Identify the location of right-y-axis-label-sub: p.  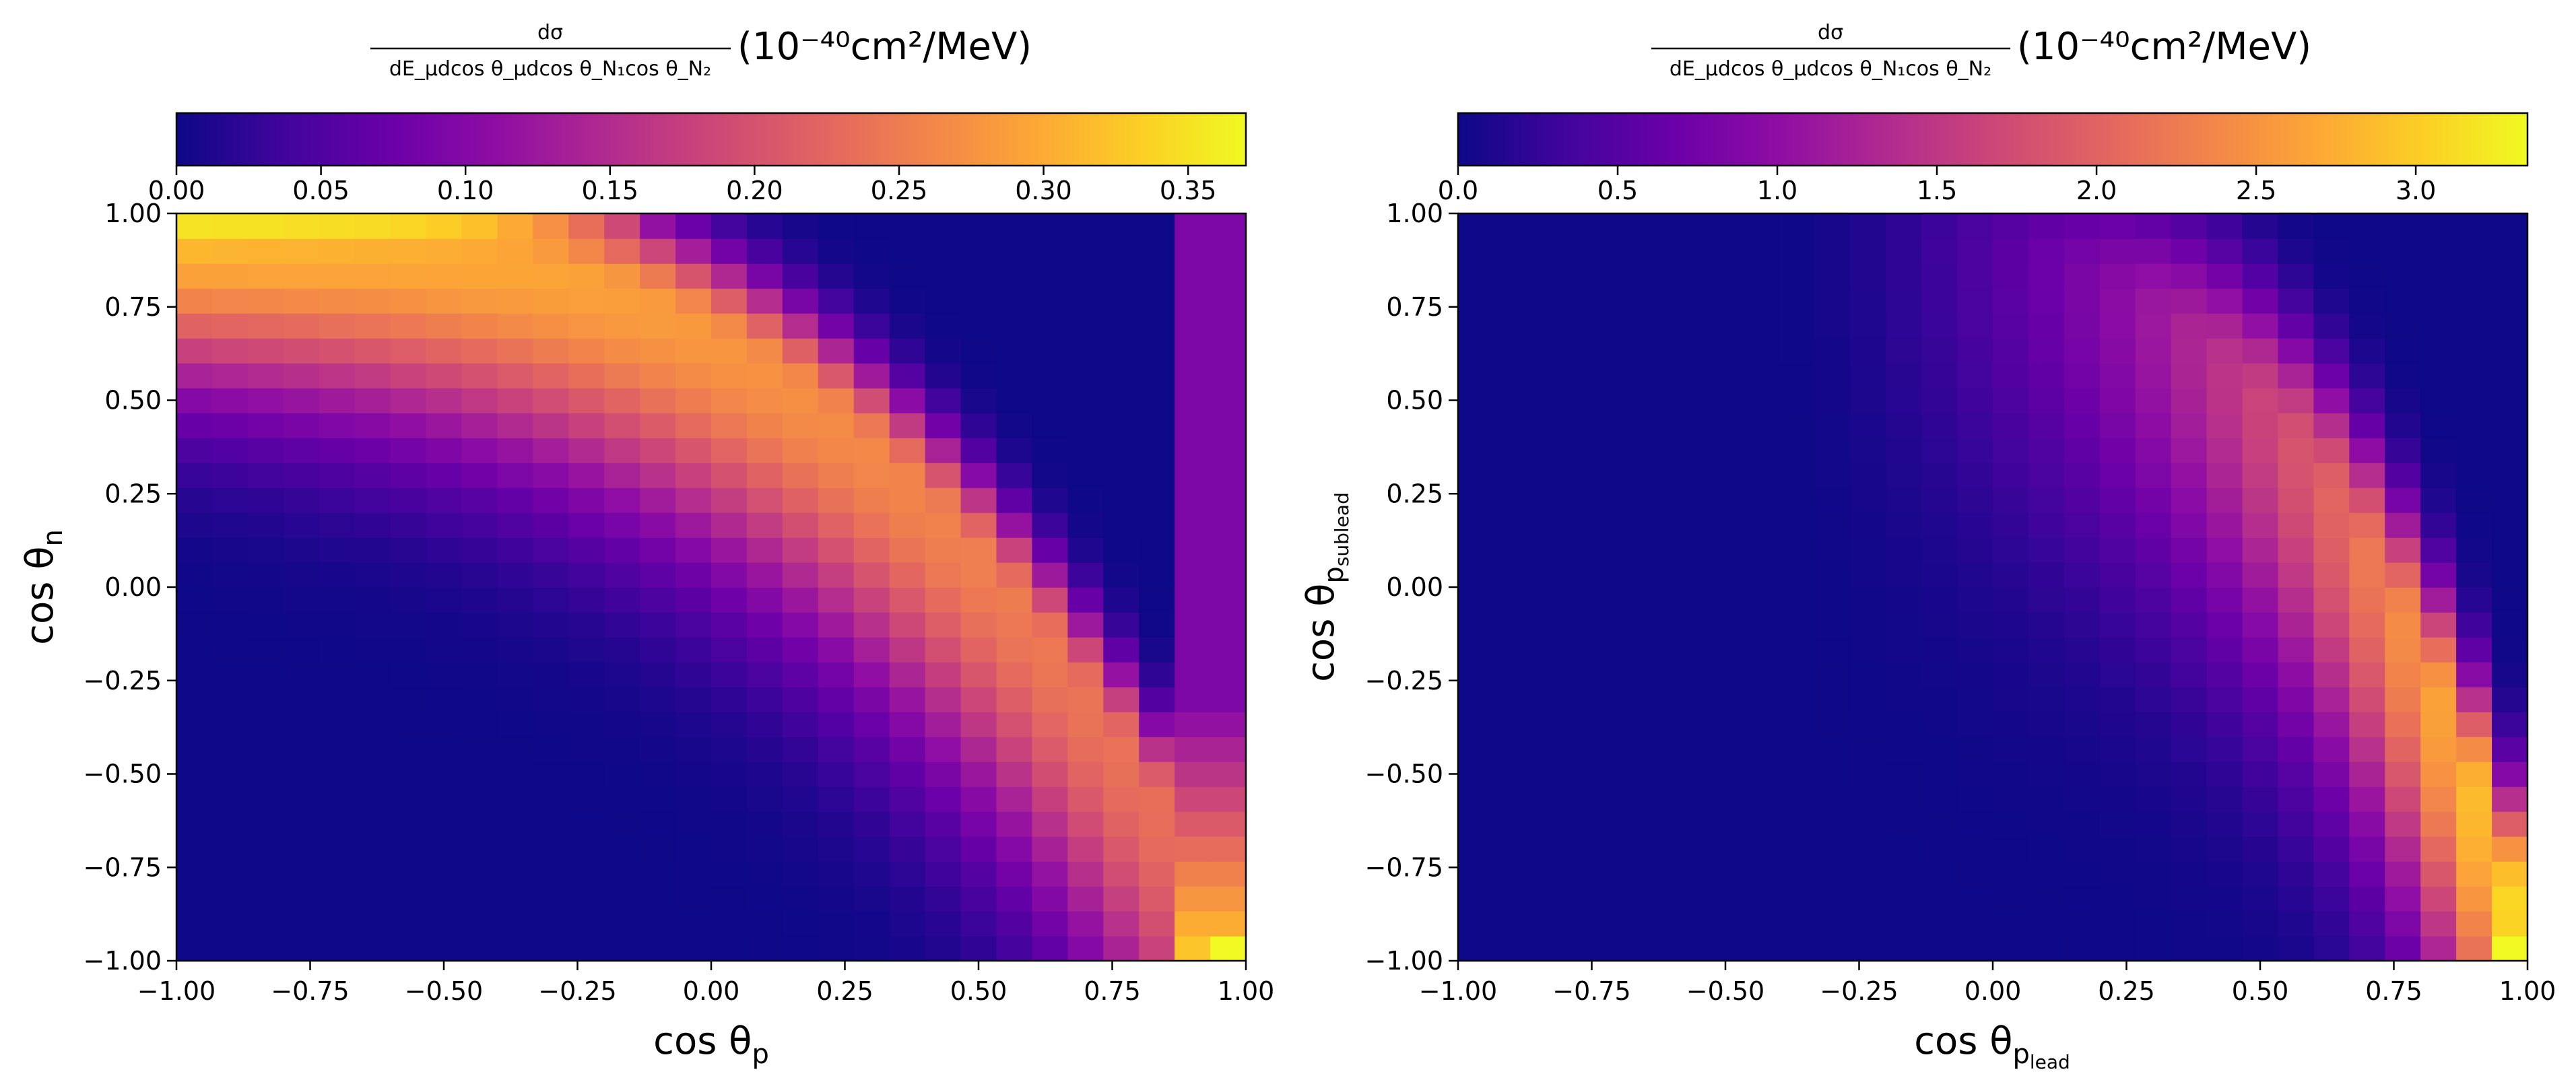
(1334, 574).